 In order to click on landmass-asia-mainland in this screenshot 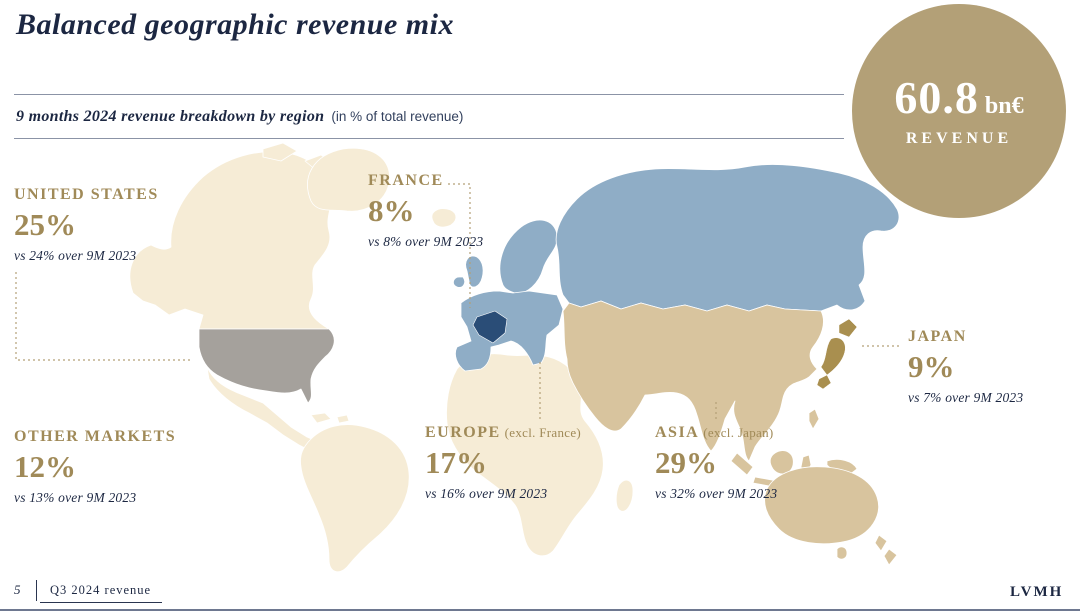, I will do `click(693, 381)`.